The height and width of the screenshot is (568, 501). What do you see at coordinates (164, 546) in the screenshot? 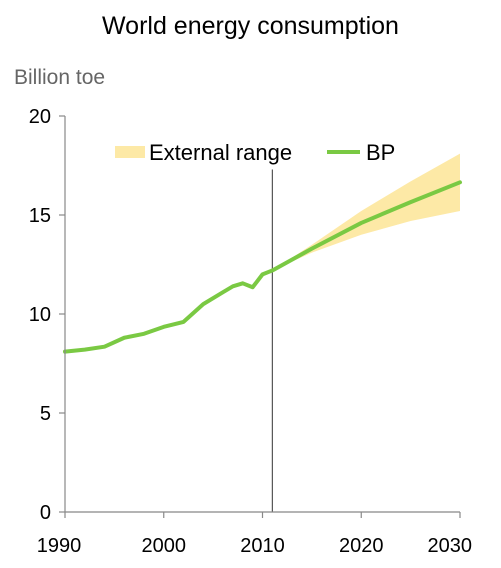
I see `x-tick-label: 2000` at bounding box center [164, 546].